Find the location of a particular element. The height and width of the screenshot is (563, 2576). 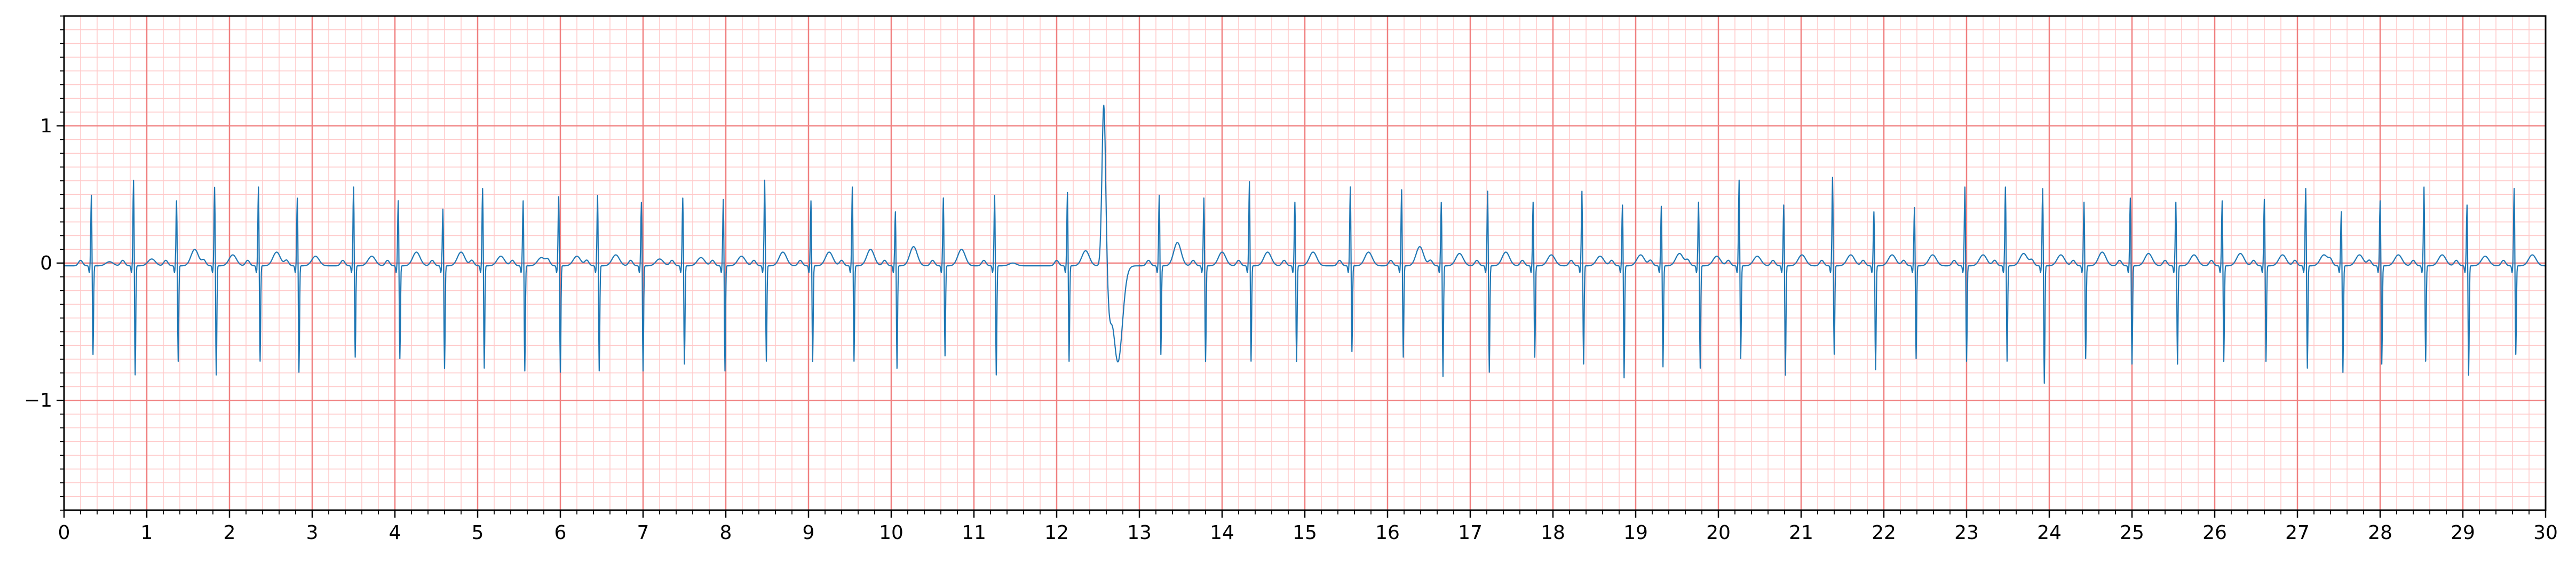

x-tick-label: 0 is located at coordinates (64, 533).